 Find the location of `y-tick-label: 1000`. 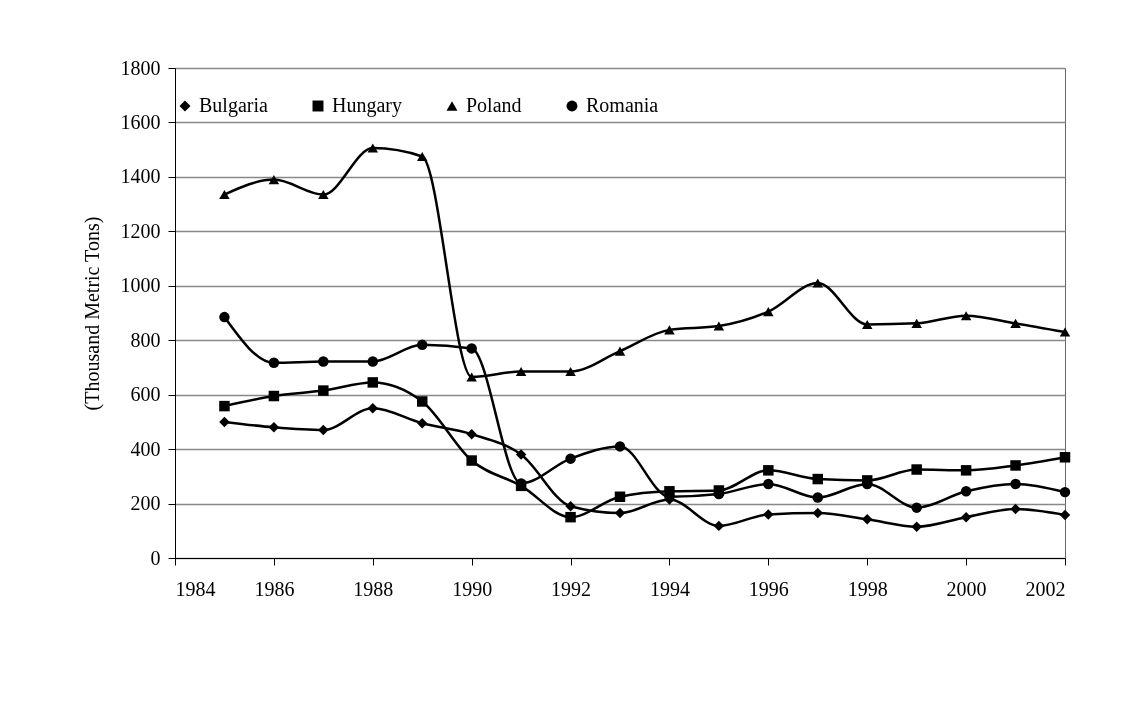

y-tick-label: 1000 is located at coordinates (140, 285).